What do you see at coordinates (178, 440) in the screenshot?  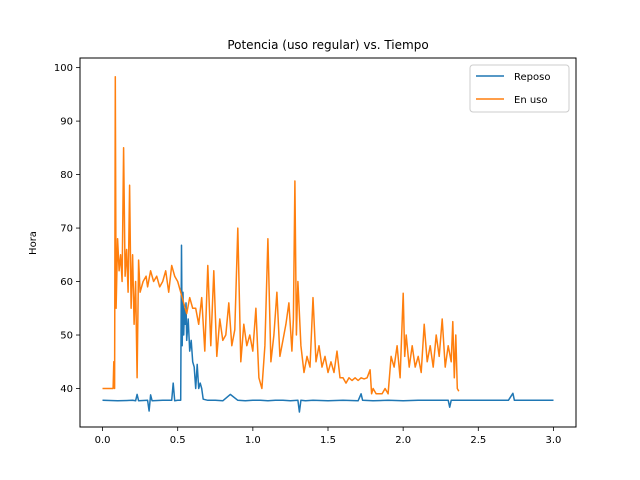 I see `x-tick-label: 0.5` at bounding box center [178, 440].